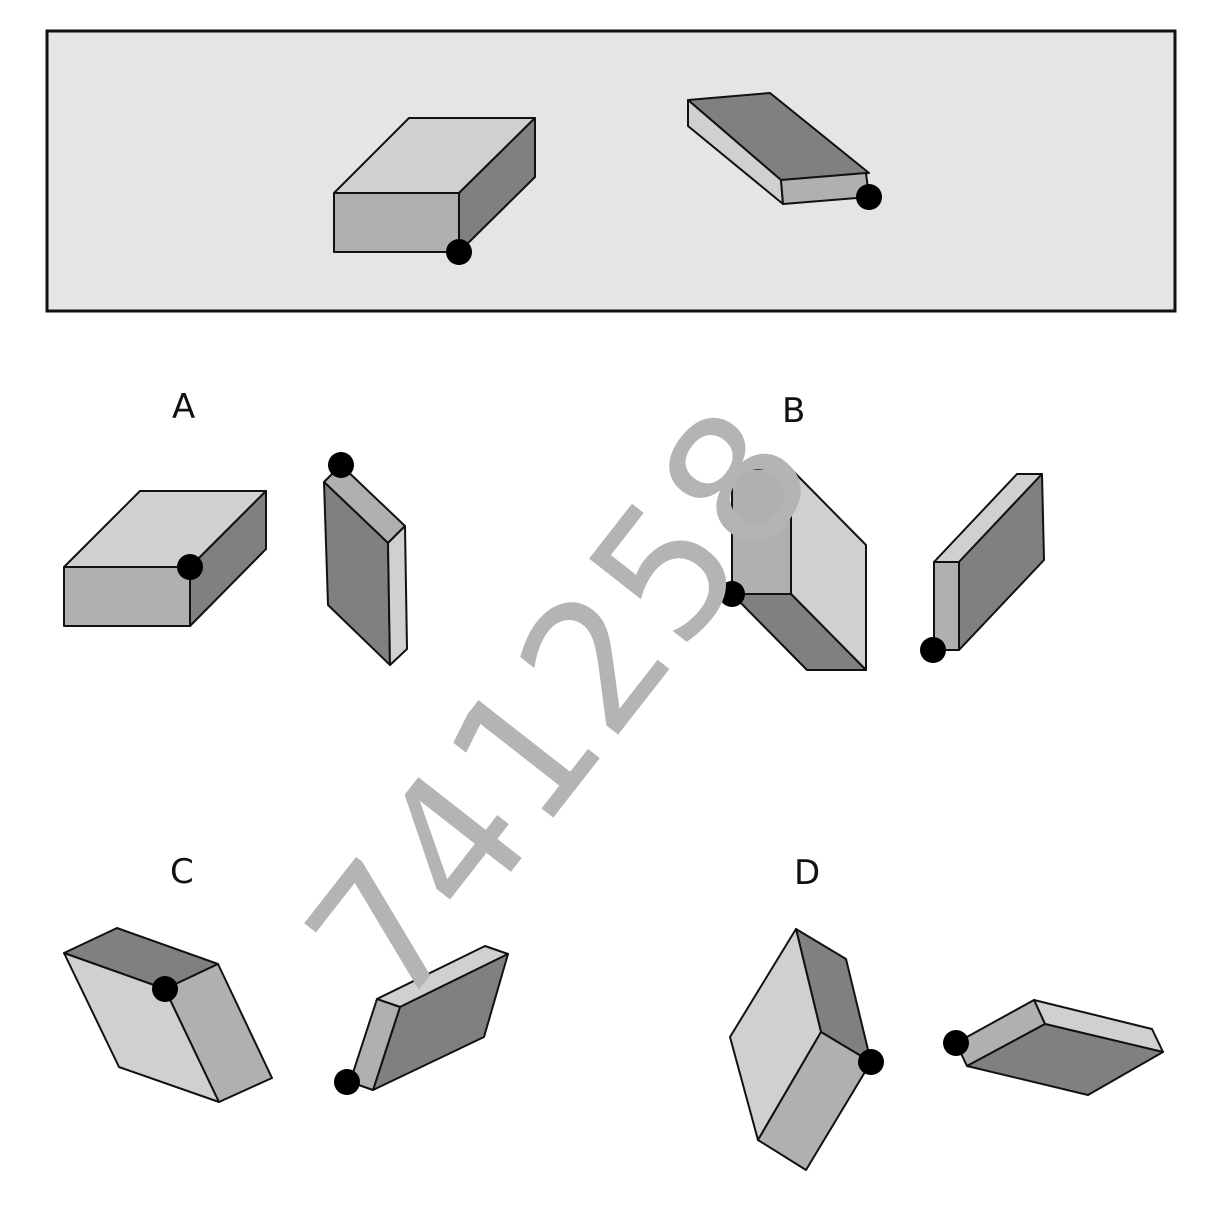 The image size is (1224, 1230). What do you see at coordinates (165, 558) in the screenshot?
I see `option-a-box-left` at bounding box center [165, 558].